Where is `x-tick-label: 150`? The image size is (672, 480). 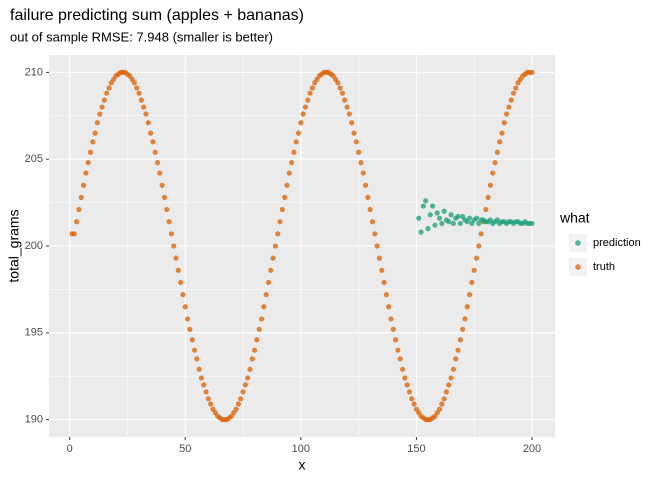 x-tick-label: 150 is located at coordinates (416, 449).